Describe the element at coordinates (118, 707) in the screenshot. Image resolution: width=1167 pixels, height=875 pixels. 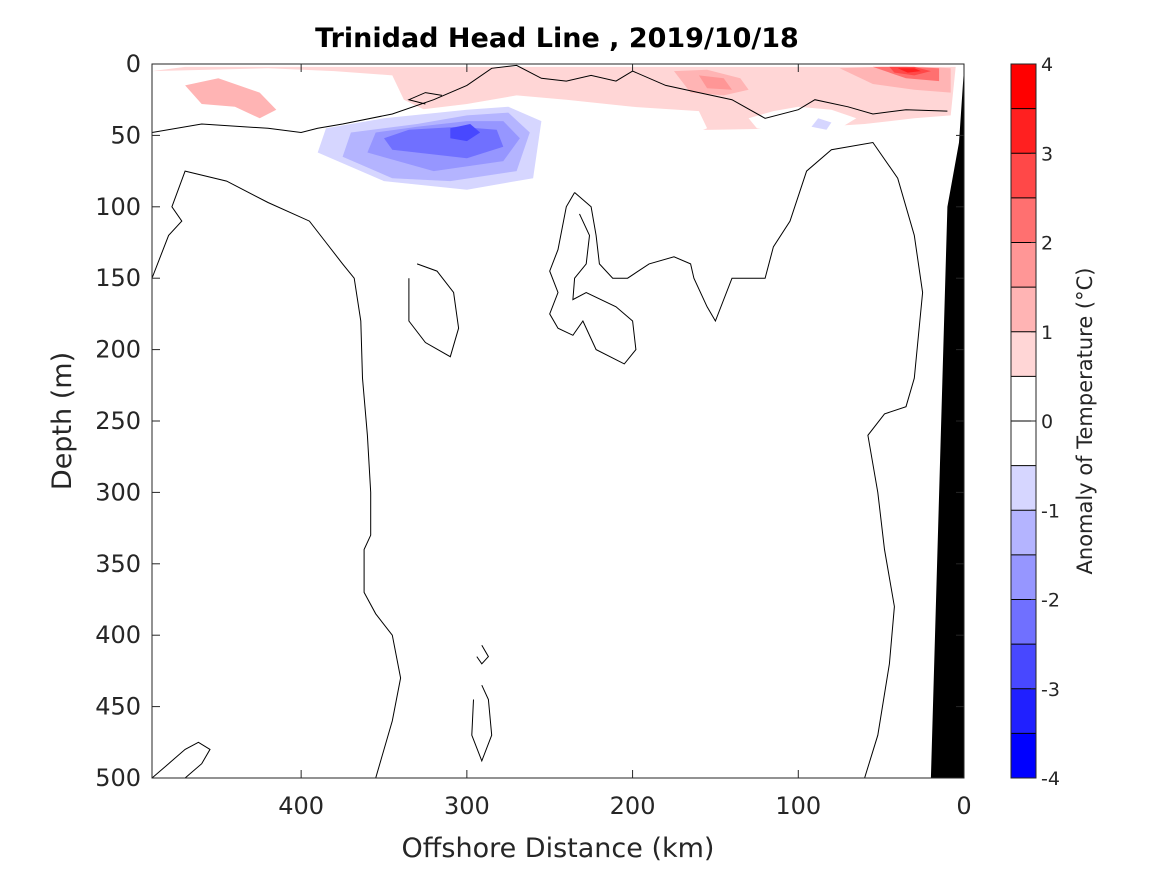
I see `y-tick-label: 450` at that location.